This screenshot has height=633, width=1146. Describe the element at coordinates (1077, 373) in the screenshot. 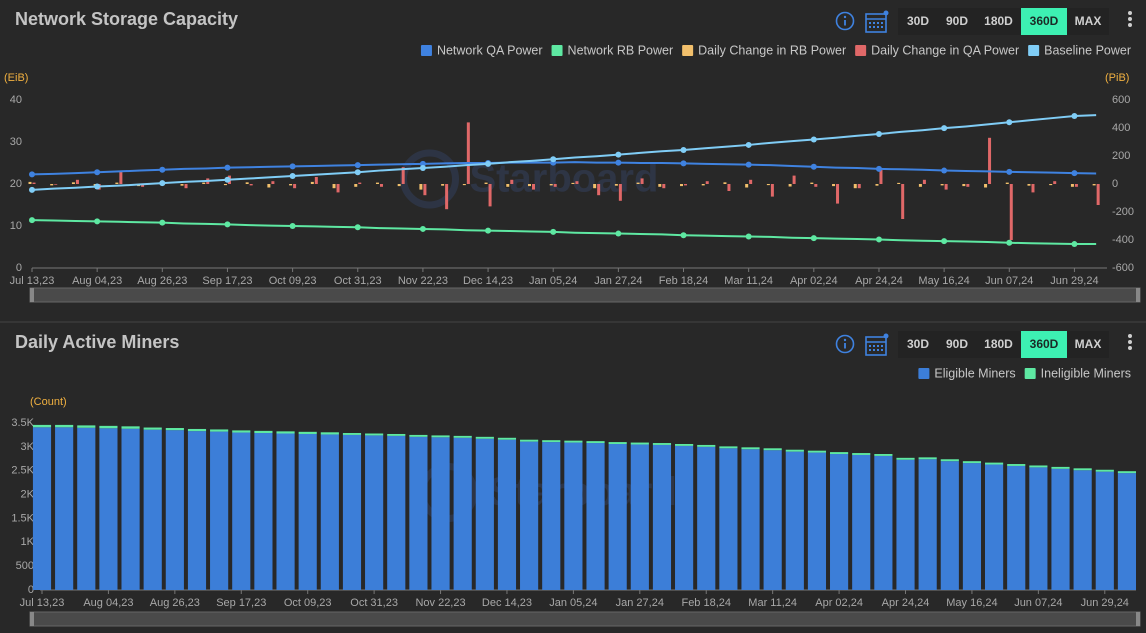

I see `legend-item: Ineligible Miners` at that location.